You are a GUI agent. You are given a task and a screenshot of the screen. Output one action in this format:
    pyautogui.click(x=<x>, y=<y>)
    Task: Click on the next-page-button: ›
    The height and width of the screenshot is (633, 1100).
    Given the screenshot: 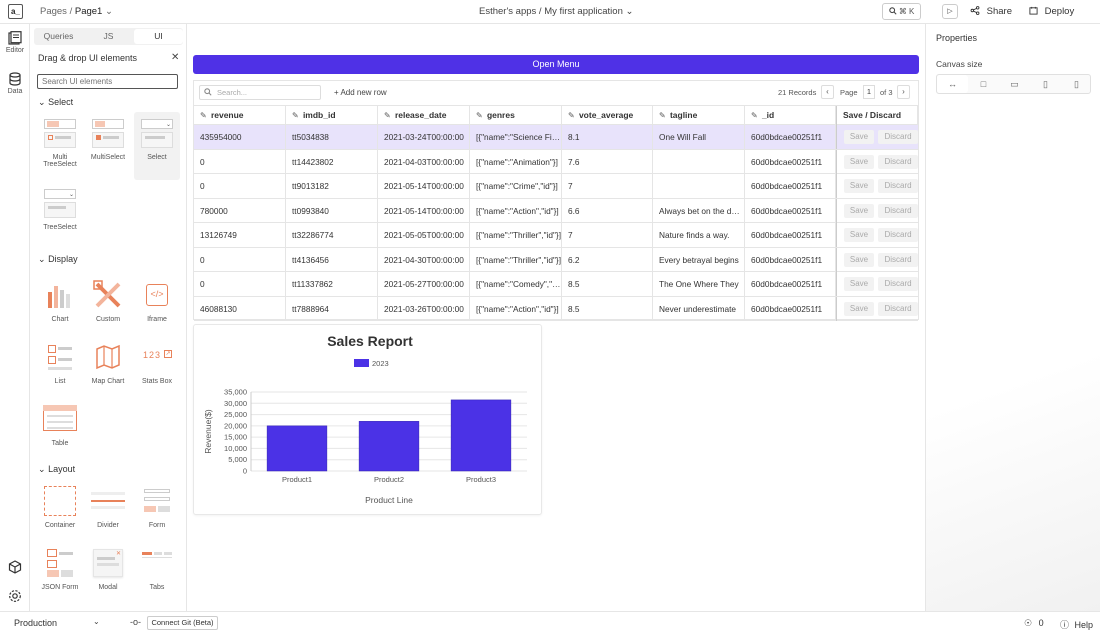 What is the action you would take?
    pyautogui.click(x=903, y=92)
    